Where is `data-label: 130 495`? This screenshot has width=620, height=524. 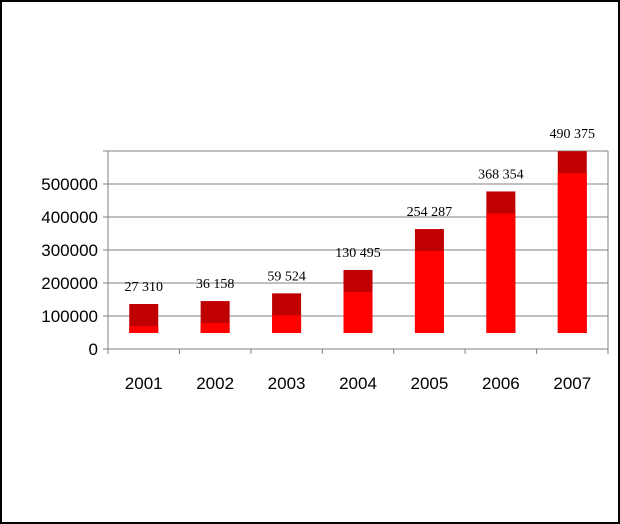
data-label: 130 495 is located at coordinates (358, 253).